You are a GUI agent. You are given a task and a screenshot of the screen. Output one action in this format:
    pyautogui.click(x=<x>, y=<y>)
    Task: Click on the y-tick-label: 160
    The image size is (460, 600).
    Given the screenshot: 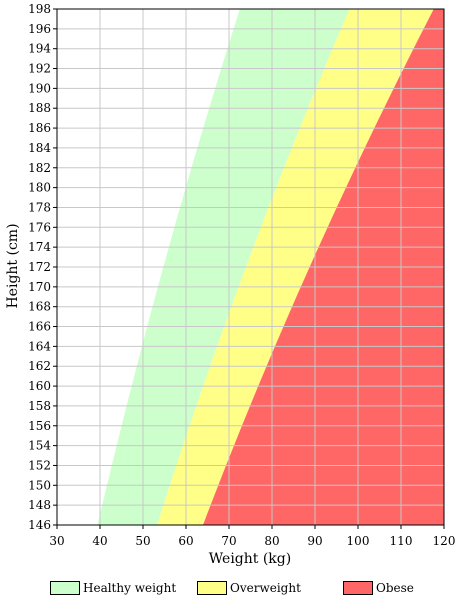 What is the action you would take?
    pyautogui.click(x=39, y=386)
    